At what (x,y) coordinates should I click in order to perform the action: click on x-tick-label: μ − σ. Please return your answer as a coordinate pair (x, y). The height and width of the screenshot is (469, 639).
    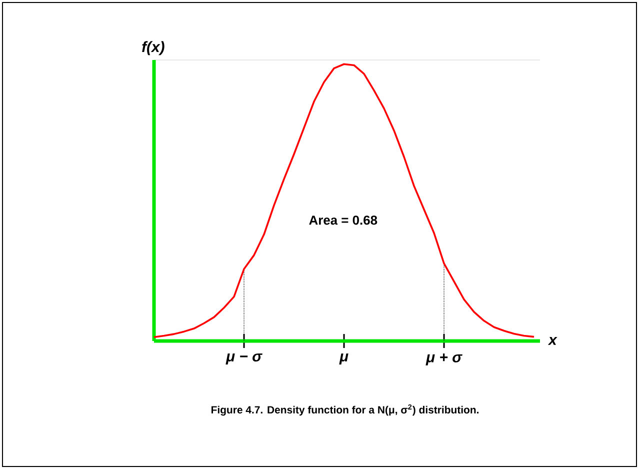
    Looking at the image, I should click on (244, 359).